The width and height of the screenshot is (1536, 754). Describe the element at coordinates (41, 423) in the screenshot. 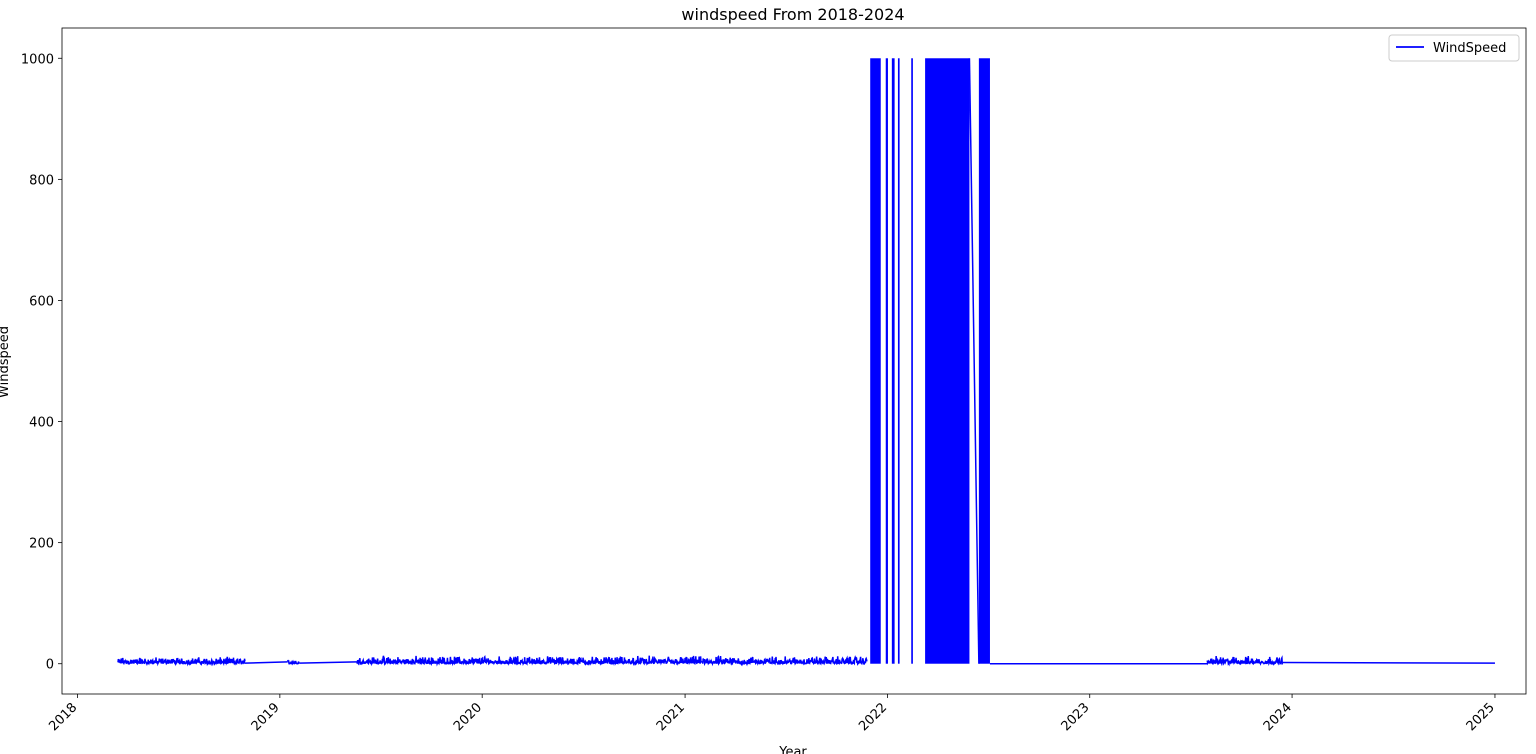

I see `y-tick-label-400: 400` at that location.